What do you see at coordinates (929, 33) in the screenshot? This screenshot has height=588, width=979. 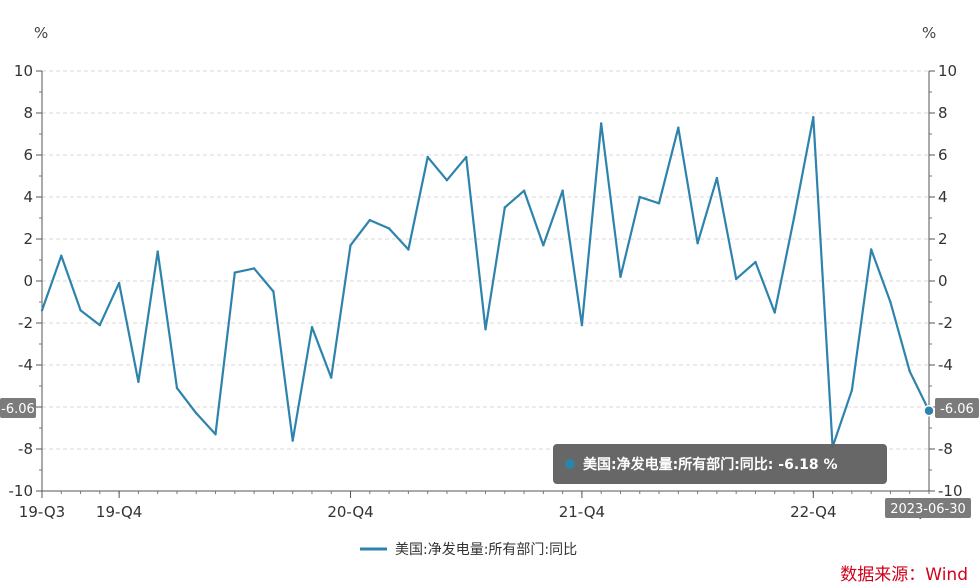 I see `right-axis-unit: %` at bounding box center [929, 33].